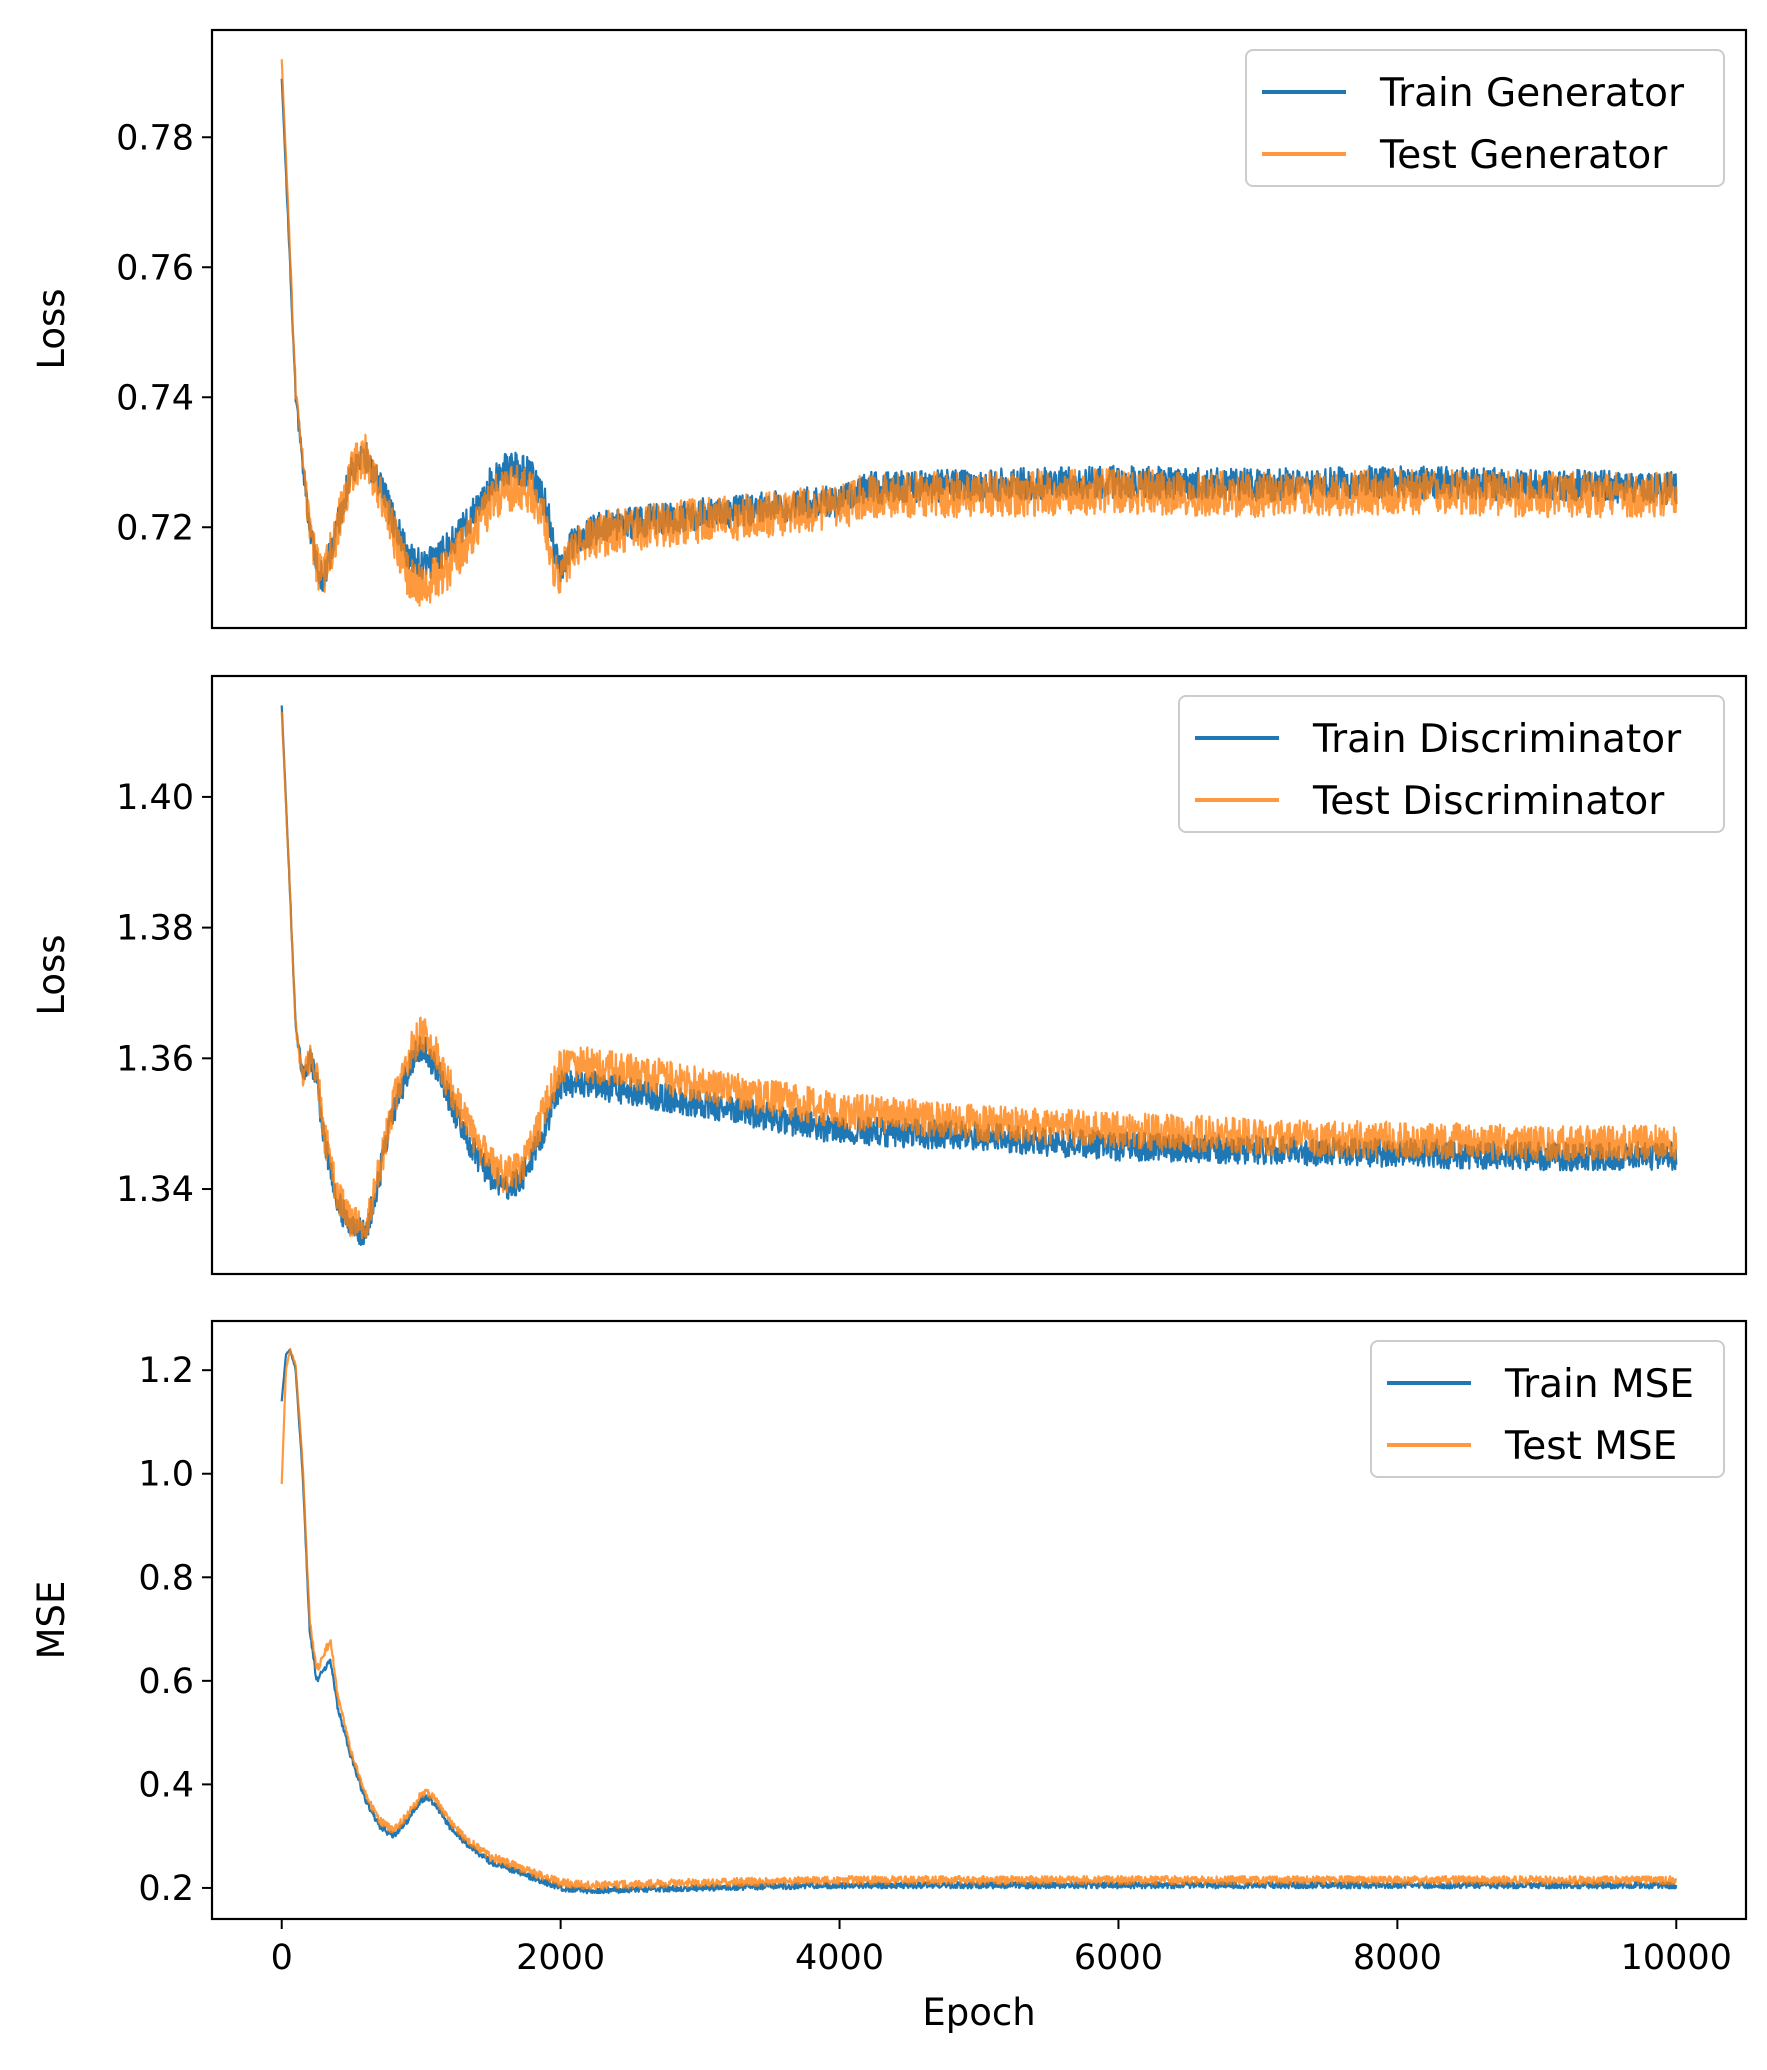 This screenshot has width=1767, height=2070. I want to click on y-tick-label: 1.34, so click(155, 1190).